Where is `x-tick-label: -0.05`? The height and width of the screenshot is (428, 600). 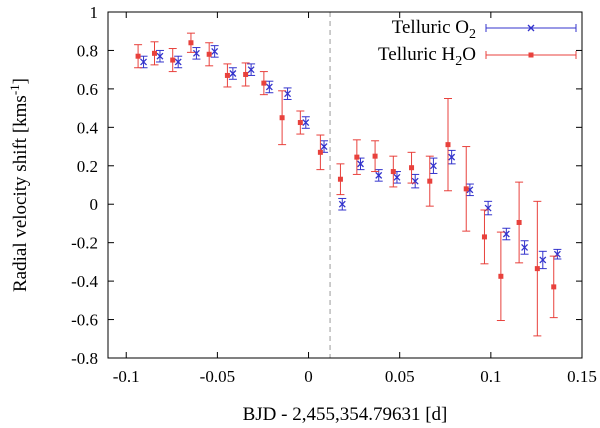 x-tick-label: -0.05 is located at coordinates (217, 376).